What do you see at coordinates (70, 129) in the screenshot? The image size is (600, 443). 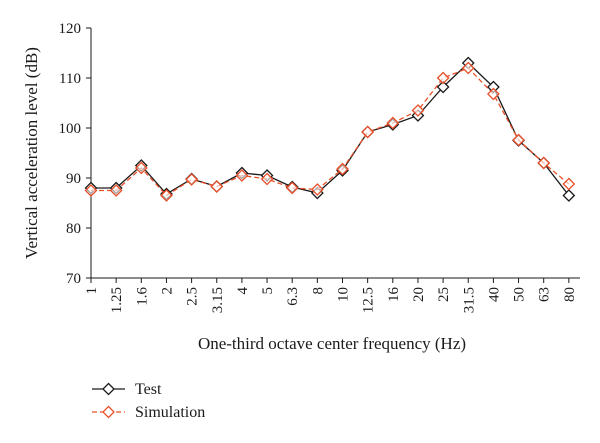 I see `y-tick-label: 100` at bounding box center [70, 129].